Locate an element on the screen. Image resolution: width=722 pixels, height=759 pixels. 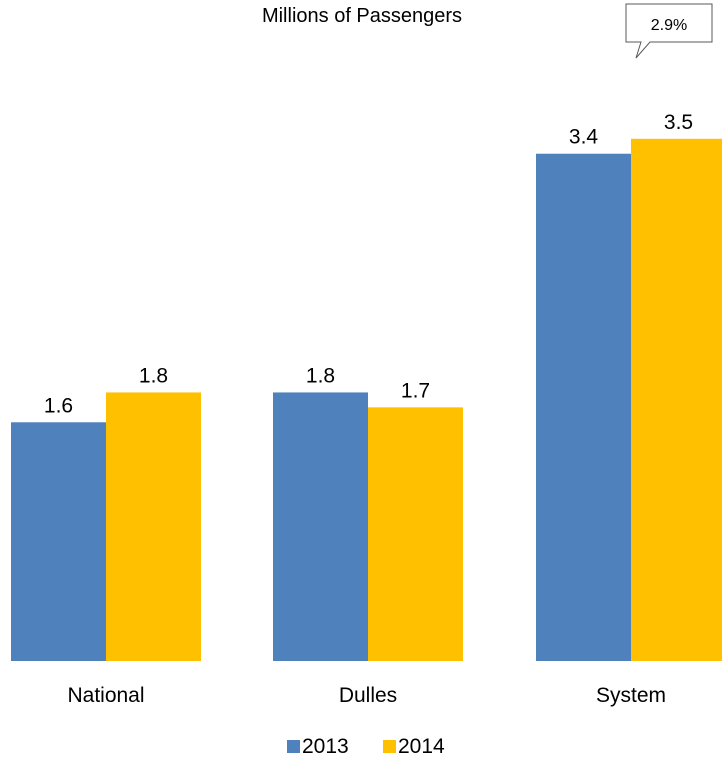
legend-swatch-2013 is located at coordinates (293, 746).